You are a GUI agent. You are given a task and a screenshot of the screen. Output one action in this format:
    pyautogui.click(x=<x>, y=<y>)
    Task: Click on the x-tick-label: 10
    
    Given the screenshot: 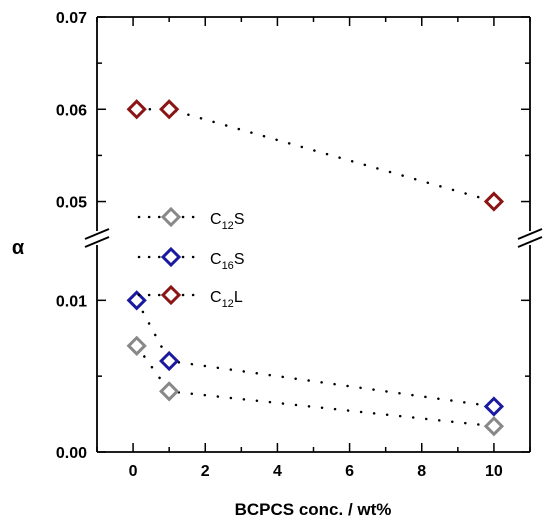 What is the action you would take?
    pyautogui.click(x=494, y=471)
    